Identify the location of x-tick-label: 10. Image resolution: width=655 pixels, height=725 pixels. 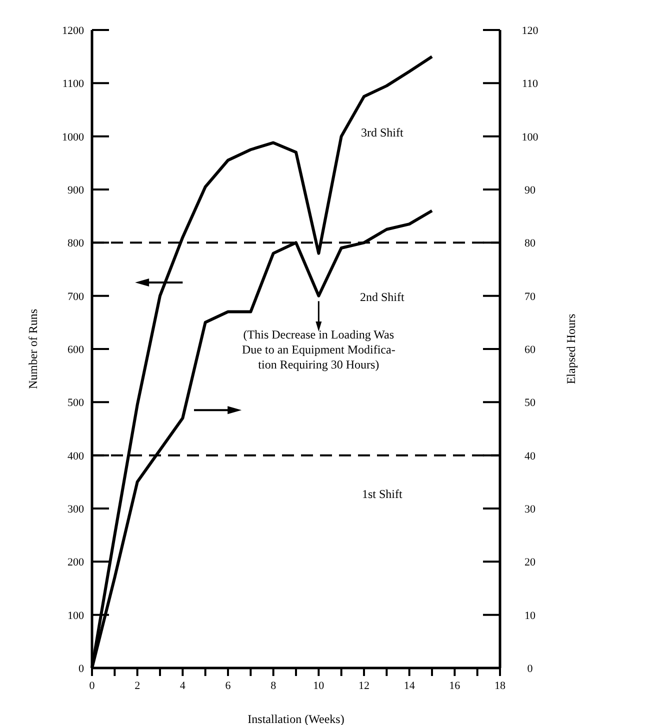
(319, 686).